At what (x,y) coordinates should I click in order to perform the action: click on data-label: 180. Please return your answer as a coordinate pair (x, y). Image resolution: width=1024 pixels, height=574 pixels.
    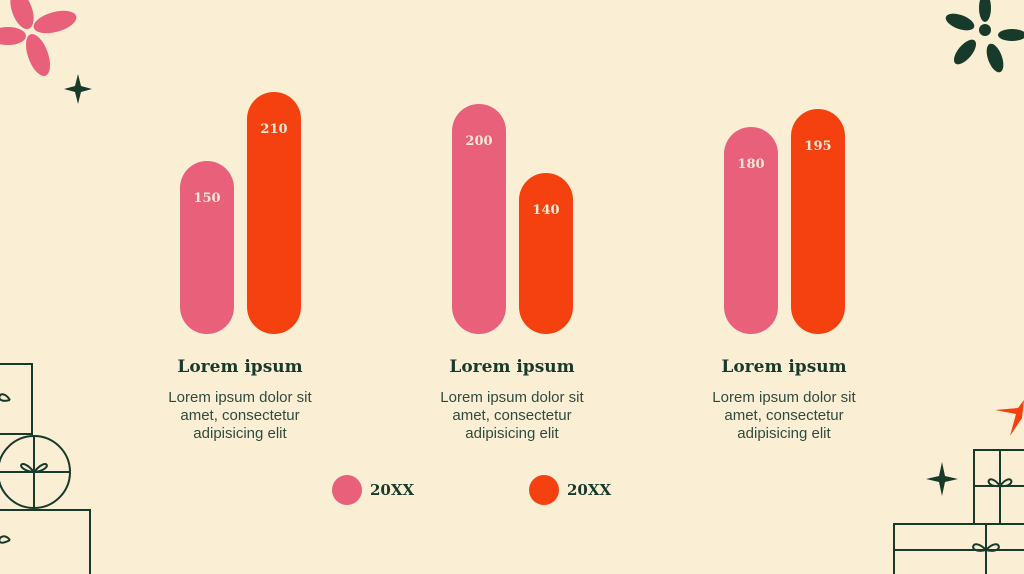
    Looking at the image, I should click on (751, 164).